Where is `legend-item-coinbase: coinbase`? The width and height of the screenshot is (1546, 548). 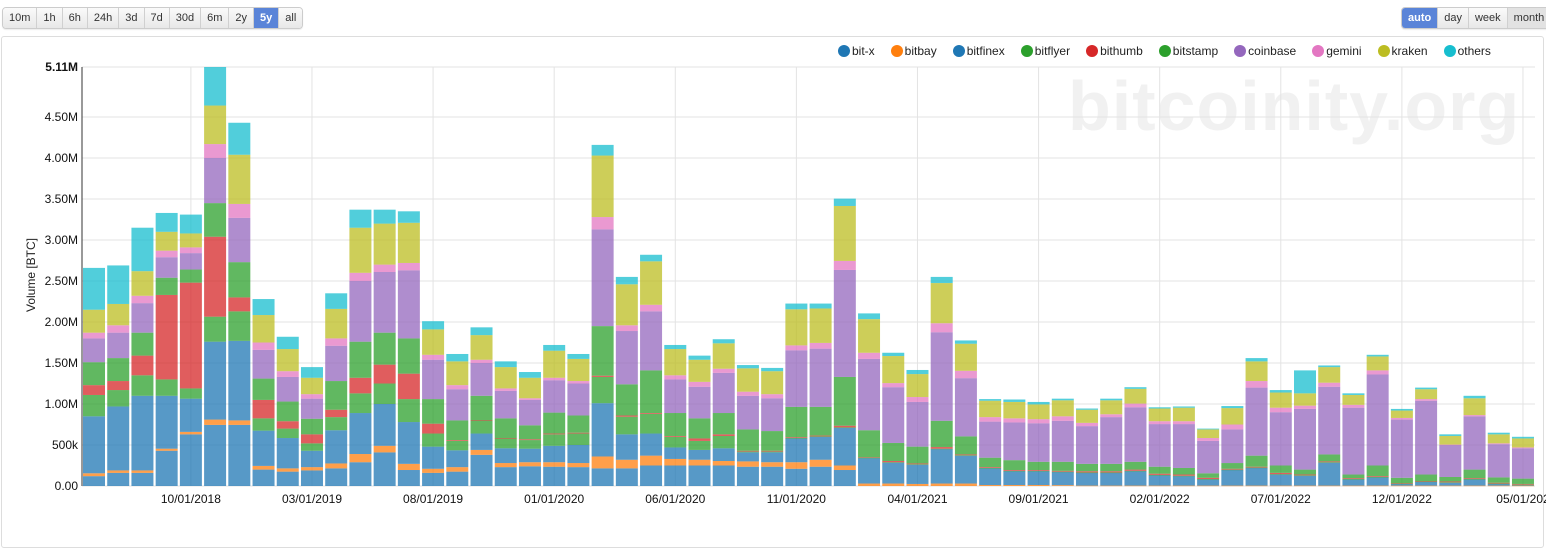
legend-item-coinbase: coinbase is located at coordinates (1265, 51).